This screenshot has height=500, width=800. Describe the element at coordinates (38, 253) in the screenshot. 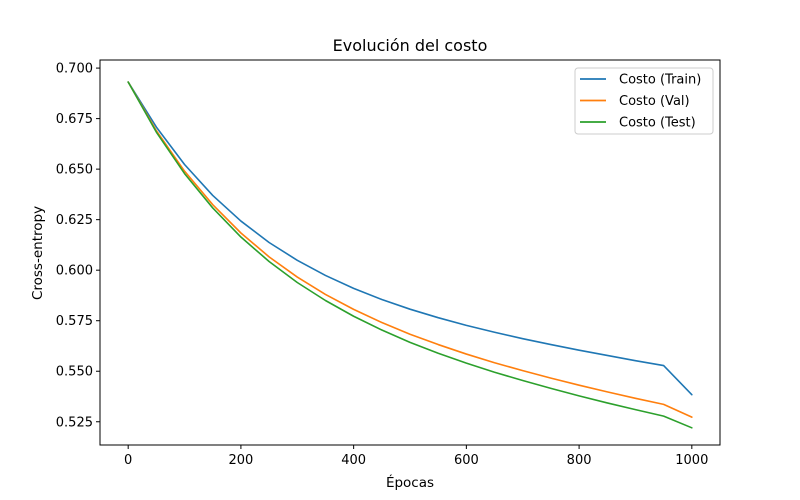

I see `y-axis-label: Cross-entropy` at that location.